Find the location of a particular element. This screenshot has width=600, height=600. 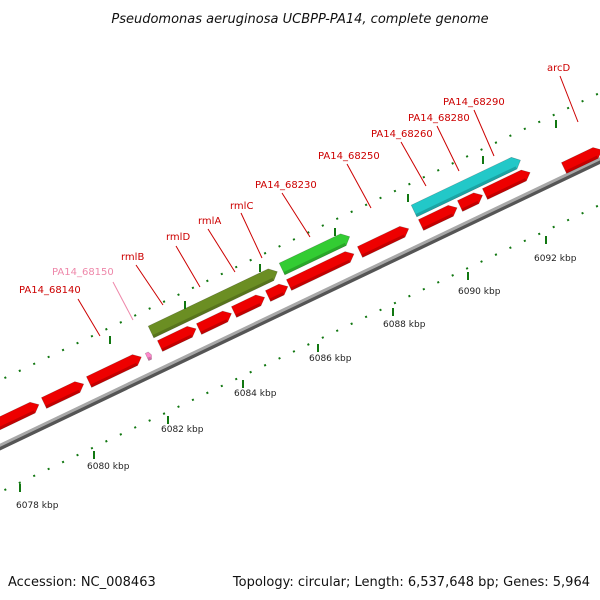

gene-rml-operon-upper-body is located at coordinates (212, 303).